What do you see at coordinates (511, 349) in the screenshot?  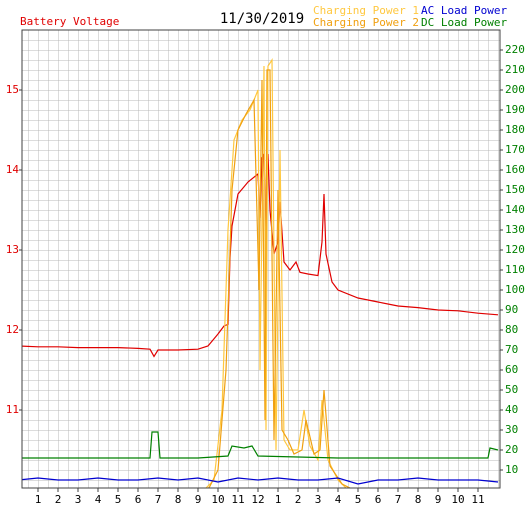 I see `y2-tick-label: 70` at bounding box center [511, 349].